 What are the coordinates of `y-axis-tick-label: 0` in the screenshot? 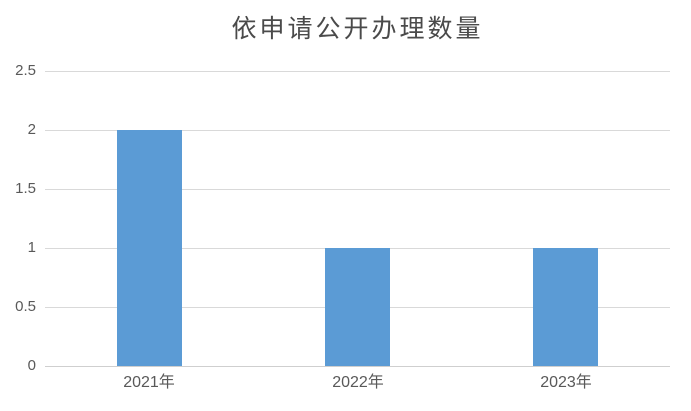 It's located at (31, 365).